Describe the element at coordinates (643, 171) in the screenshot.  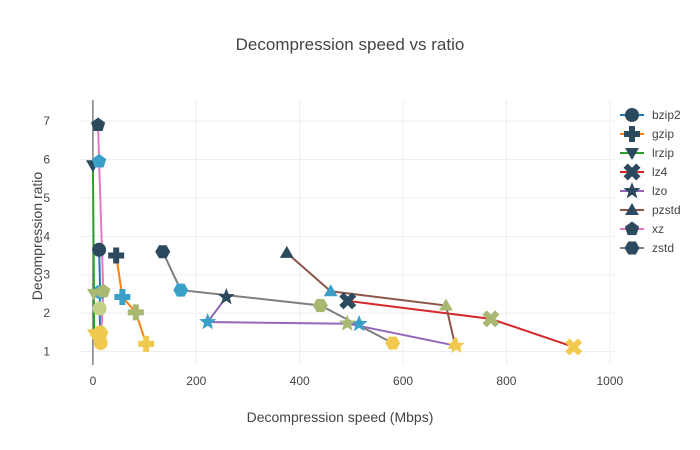
I see `legend-item-lz4: lz4` at that location.